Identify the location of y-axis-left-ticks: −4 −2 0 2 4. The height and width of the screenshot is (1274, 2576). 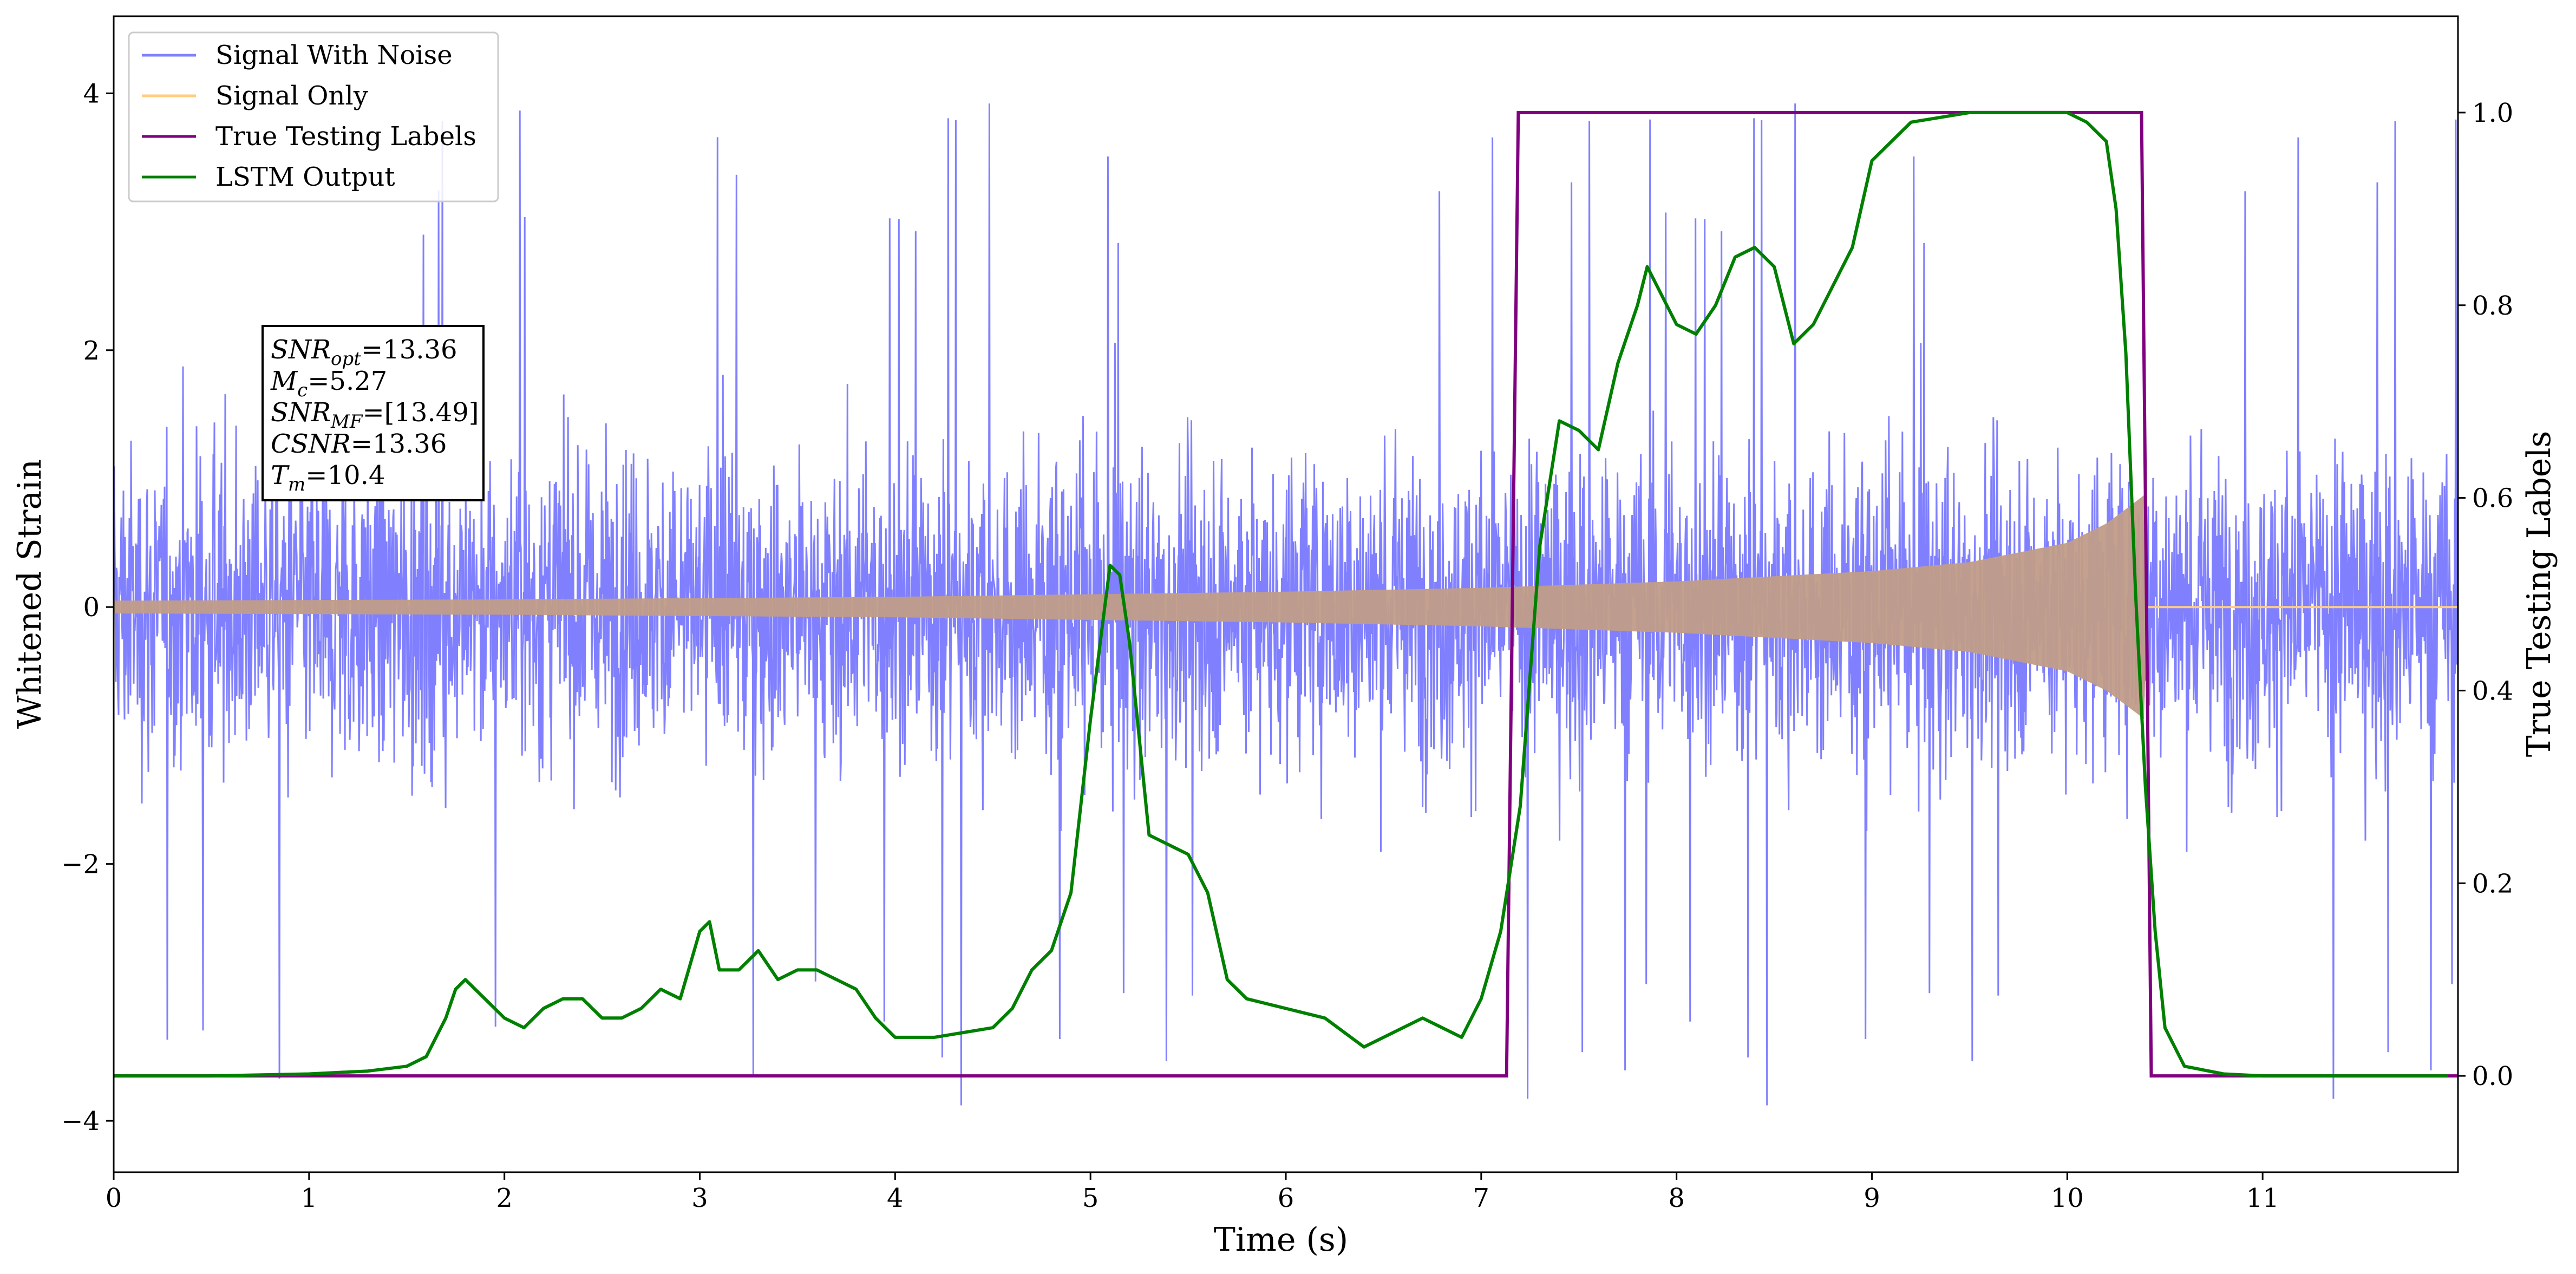
(88, 607).